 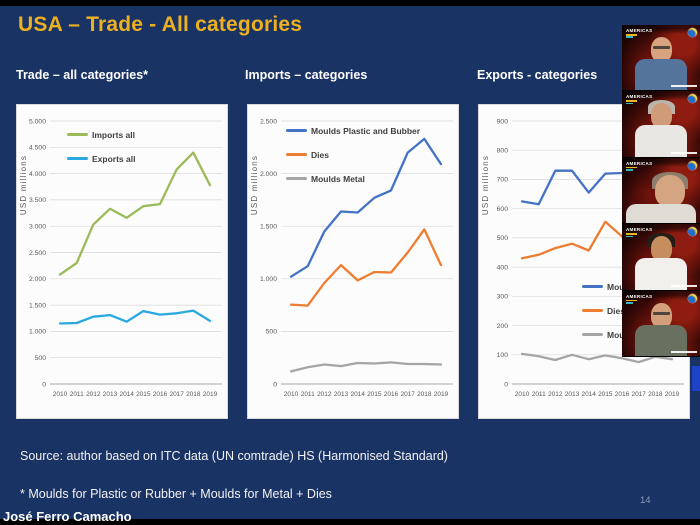 I want to click on webcam-thumbnail-4: AMERICAS, so click(x=661, y=257).